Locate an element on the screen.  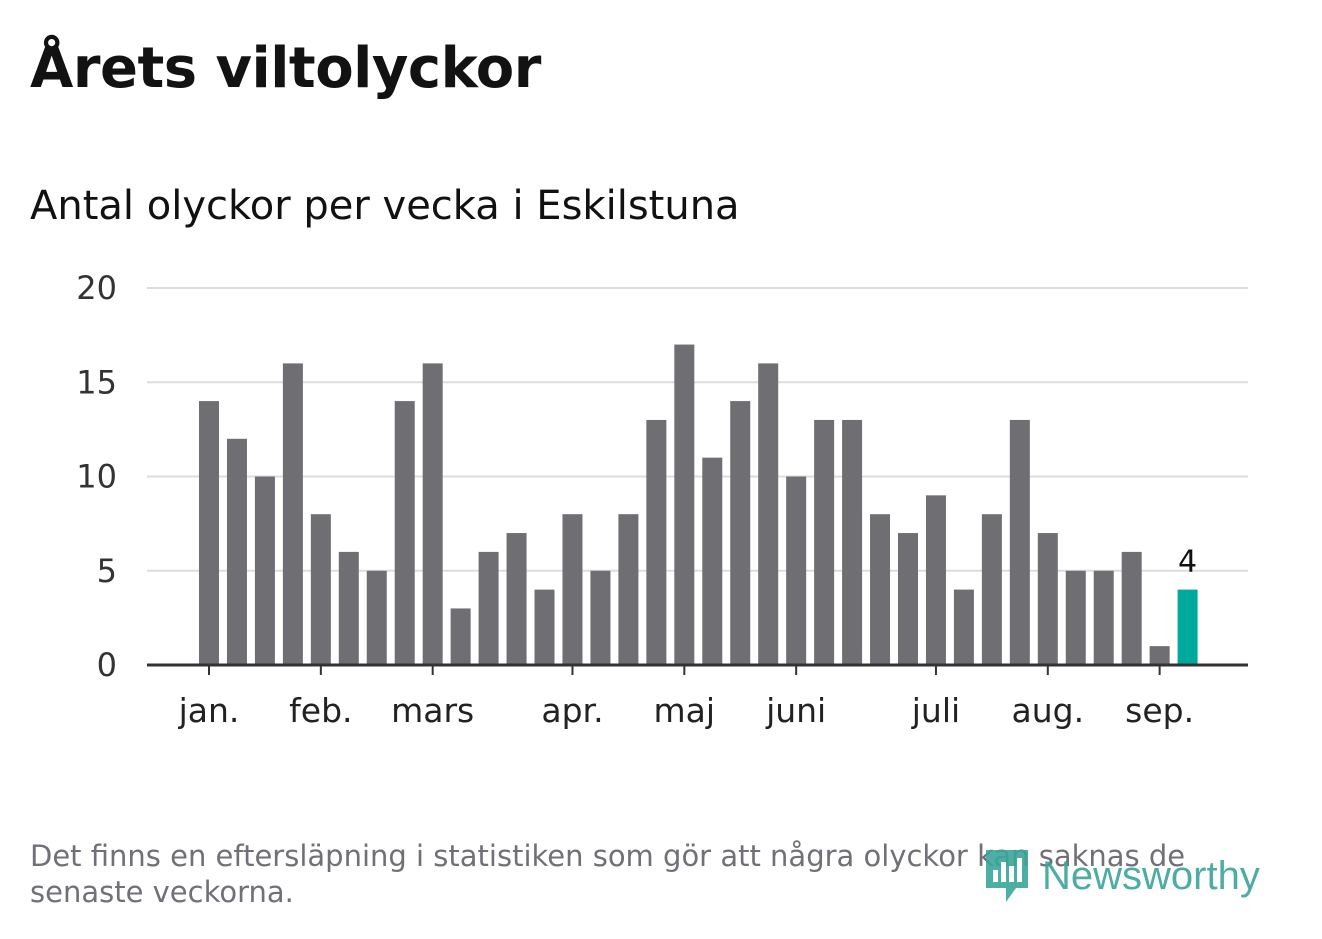
x-tick-label: juni is located at coordinates (795, 710).